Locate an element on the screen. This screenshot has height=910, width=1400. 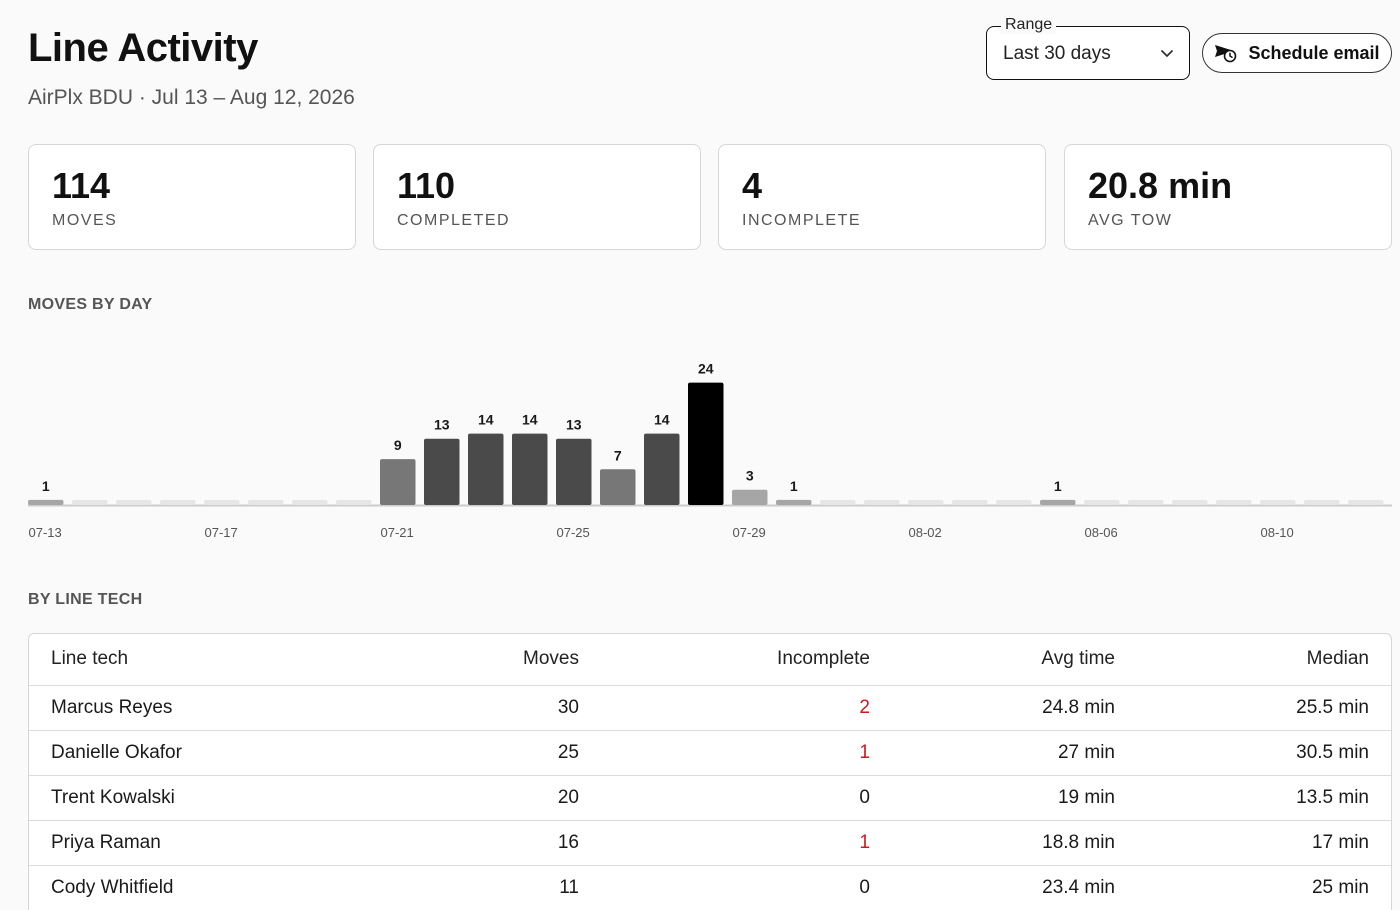
cell-moves: 11 is located at coordinates (465, 887).